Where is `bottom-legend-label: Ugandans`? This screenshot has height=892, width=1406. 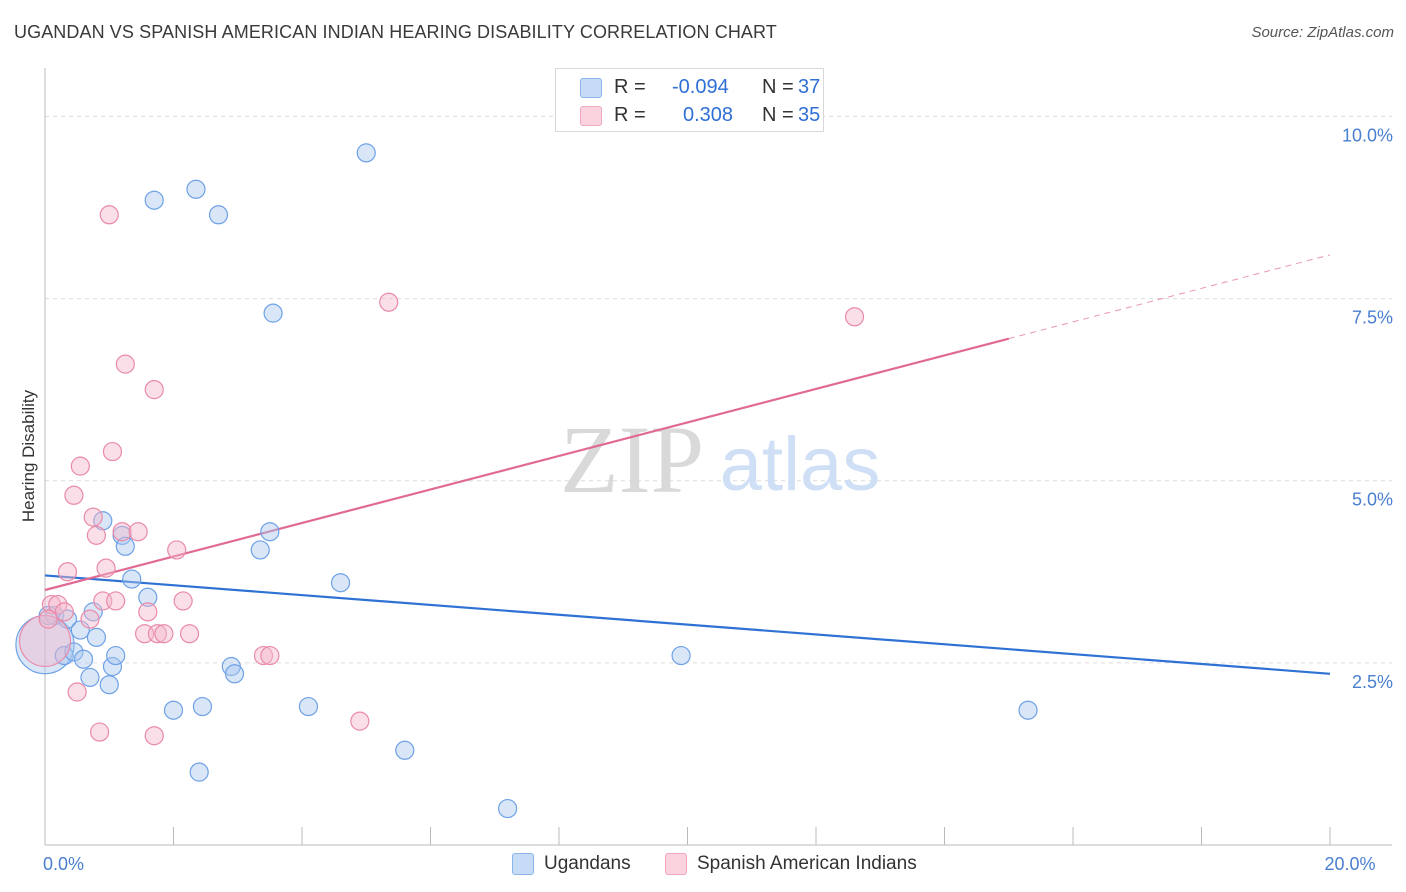 bottom-legend-label: Ugandans is located at coordinates (587, 863).